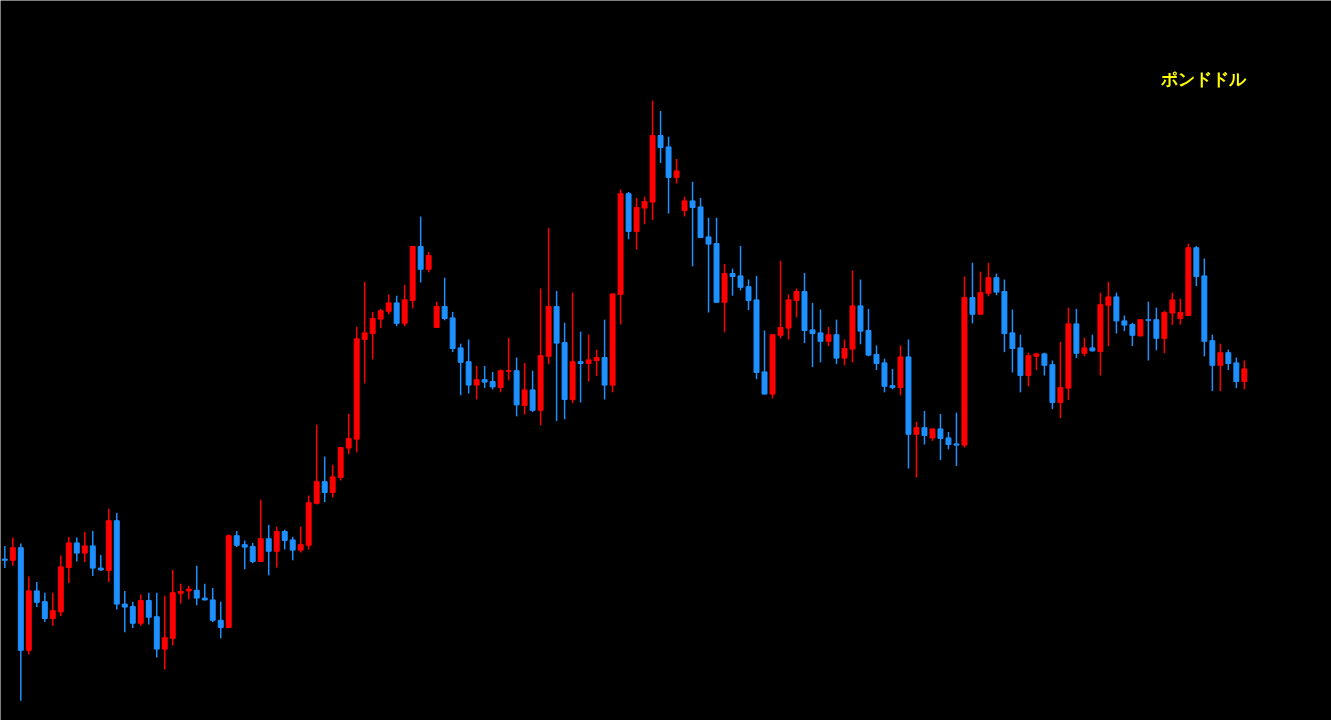 This screenshot has width=1331, height=720. What do you see at coordinates (1203, 78) in the screenshot?
I see `chart-title: ポンドドル` at bounding box center [1203, 78].